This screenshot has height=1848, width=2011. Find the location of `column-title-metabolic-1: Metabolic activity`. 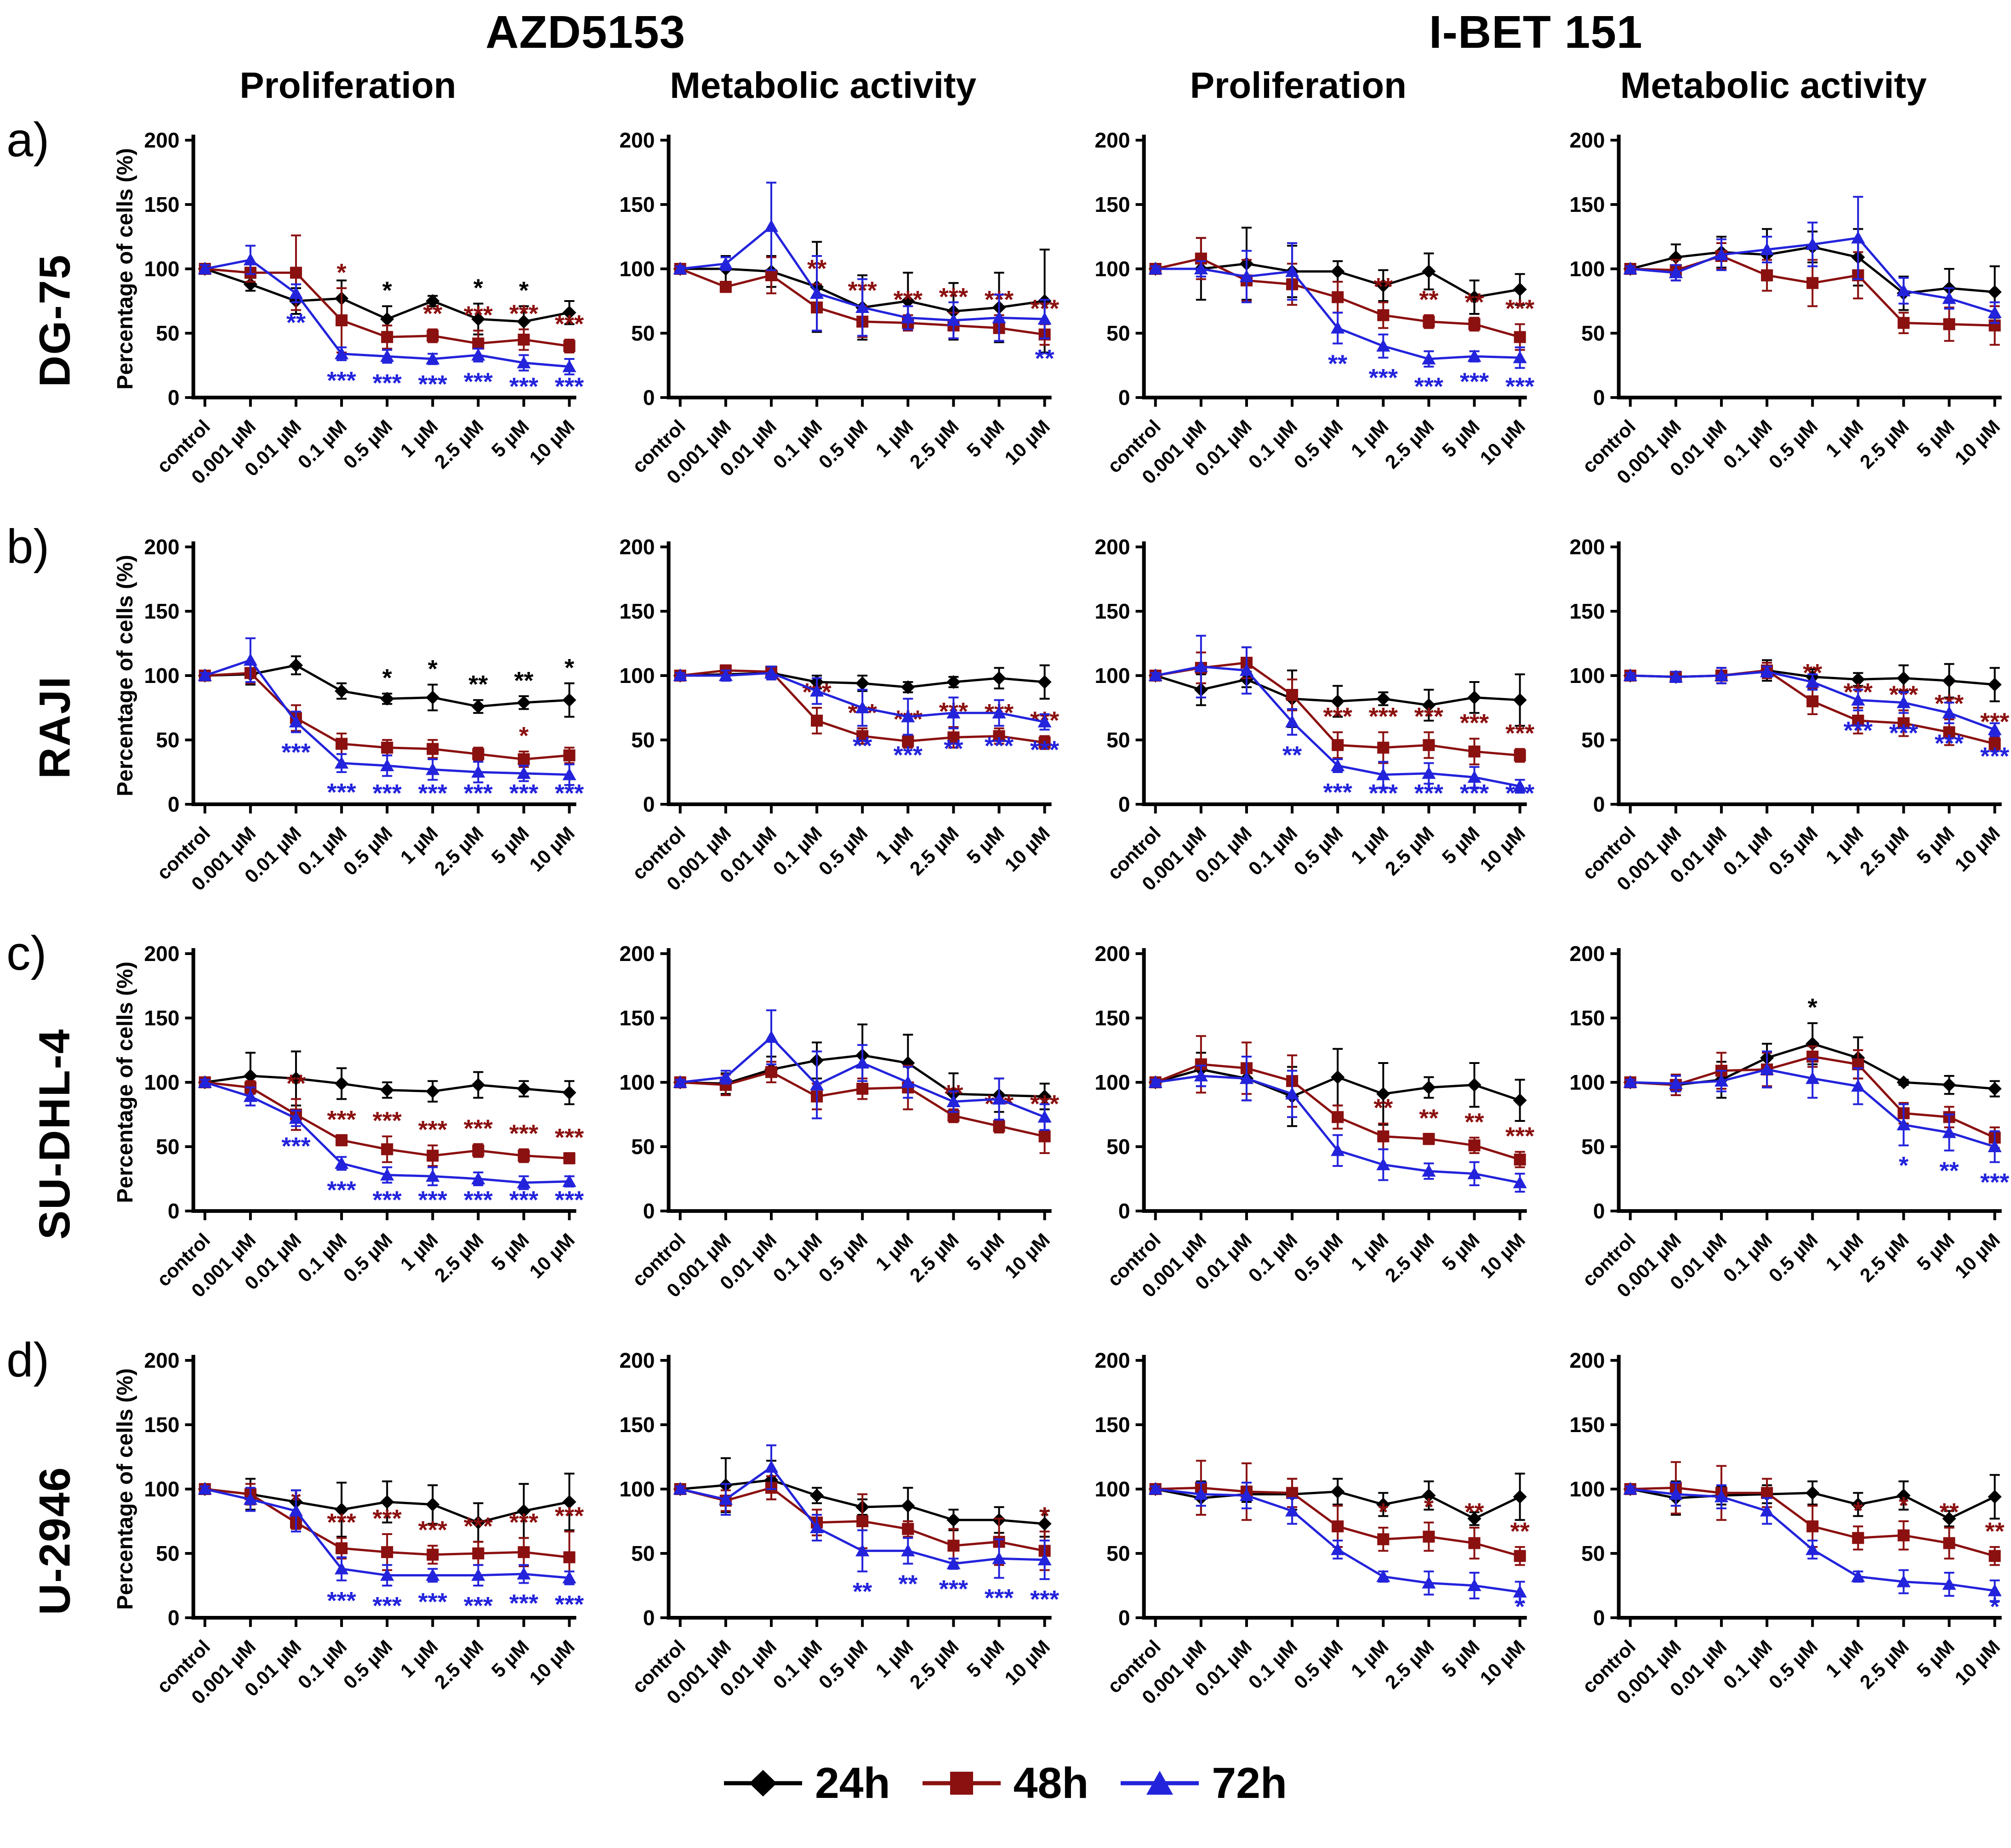

column-title-metabolic-1: Metabolic activity is located at coordinates (823, 85).